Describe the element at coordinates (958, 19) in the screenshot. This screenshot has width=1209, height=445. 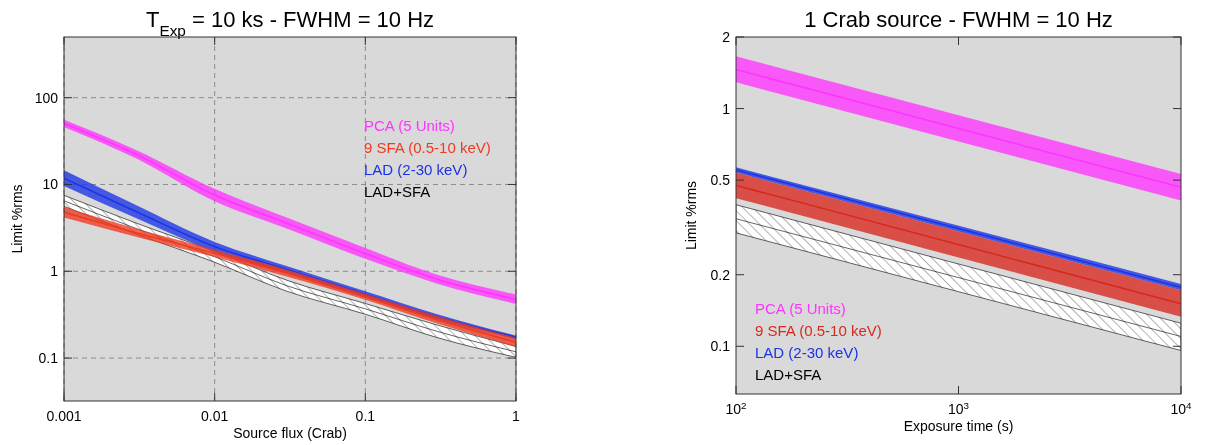
I see `chart-title: 1 Crab source - FWHM = 10 Hz` at that location.